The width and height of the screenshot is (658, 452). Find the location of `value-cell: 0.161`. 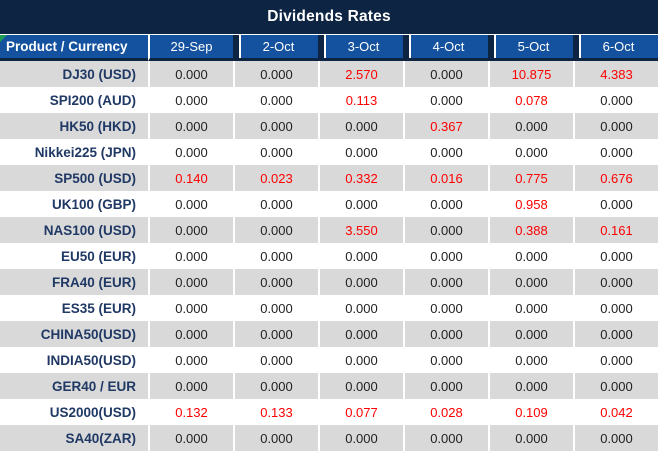

value-cell: 0.161 is located at coordinates (615, 230).